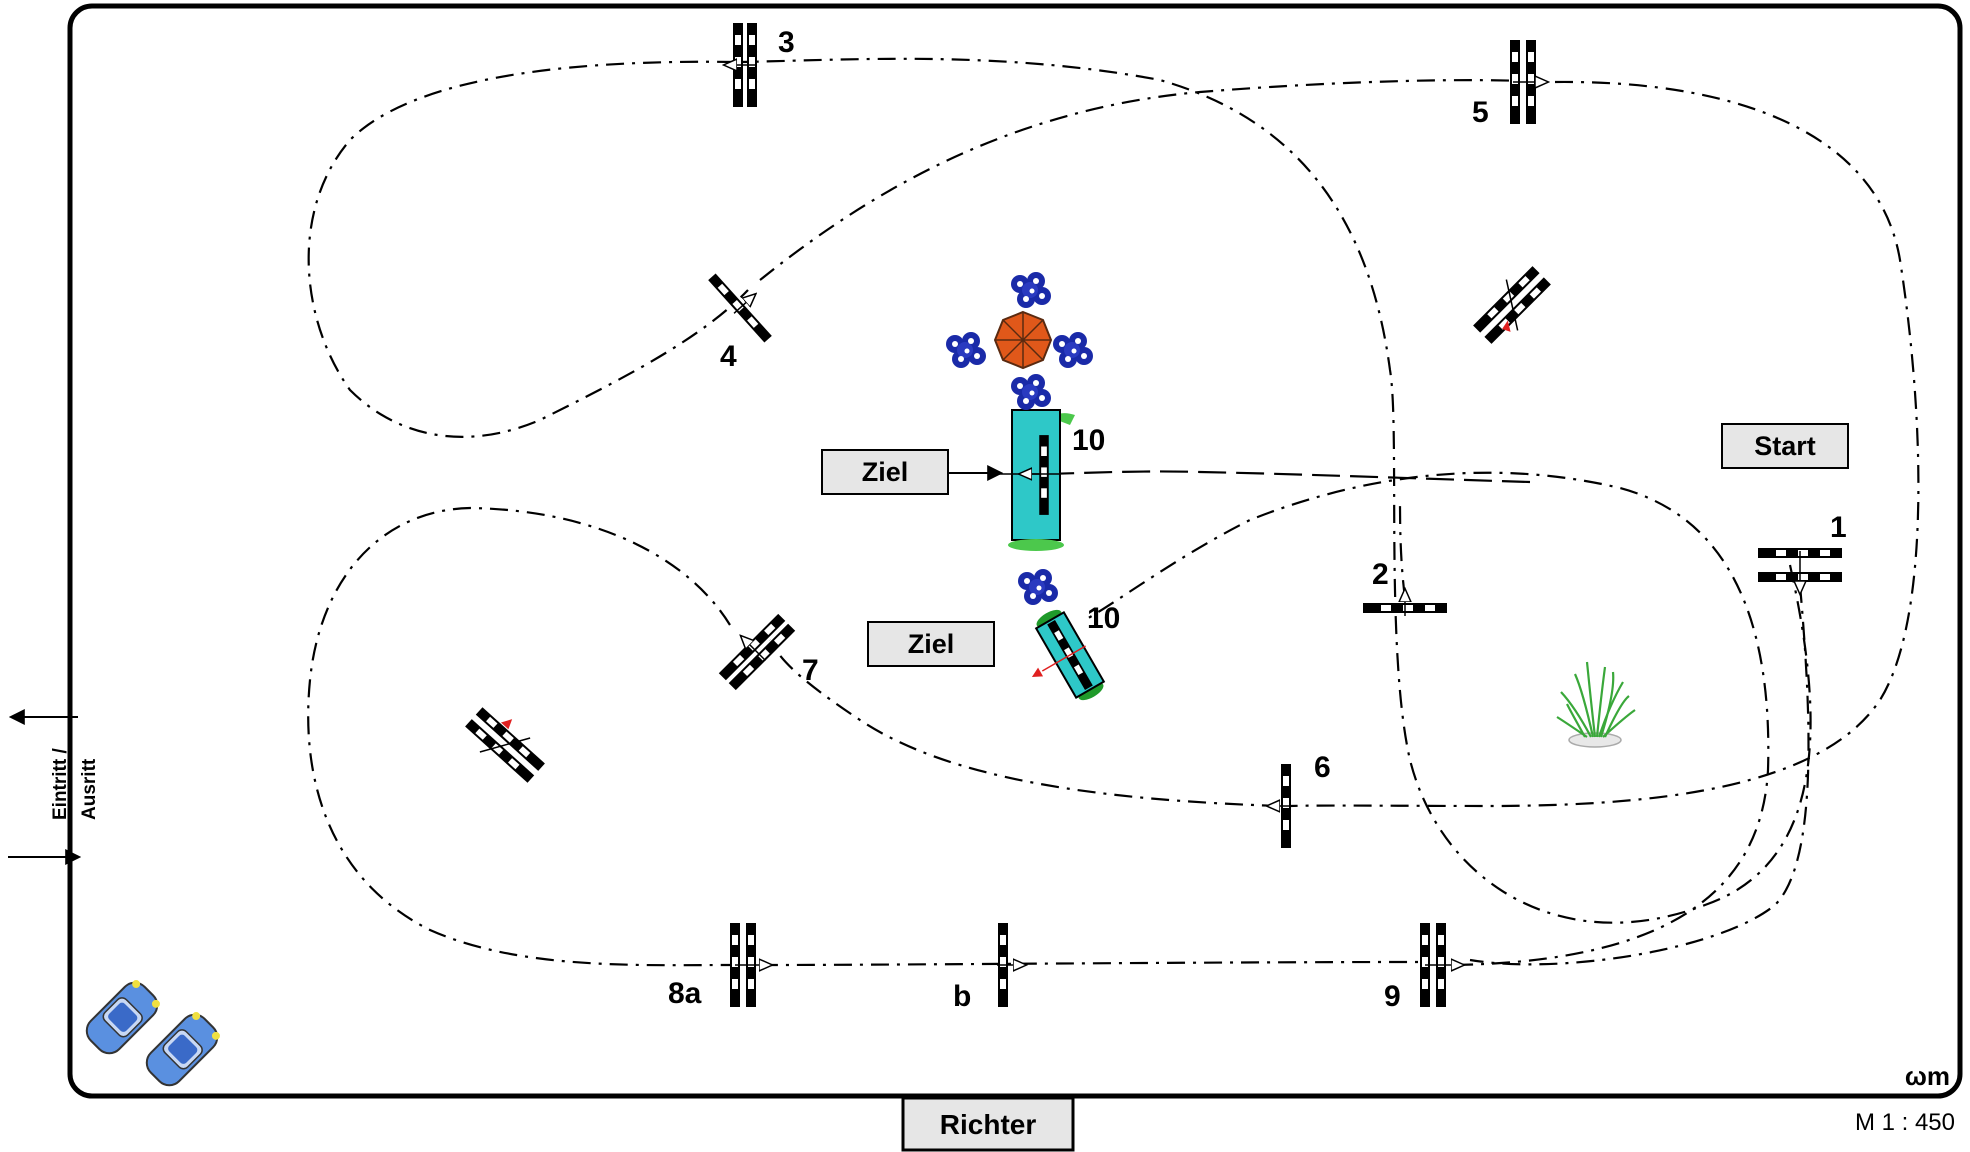 Image resolution: width=1970 pixels, height=1152 pixels. Describe the element at coordinates (1639, 775) in the screenshot. I see `route-1-down` at that location.